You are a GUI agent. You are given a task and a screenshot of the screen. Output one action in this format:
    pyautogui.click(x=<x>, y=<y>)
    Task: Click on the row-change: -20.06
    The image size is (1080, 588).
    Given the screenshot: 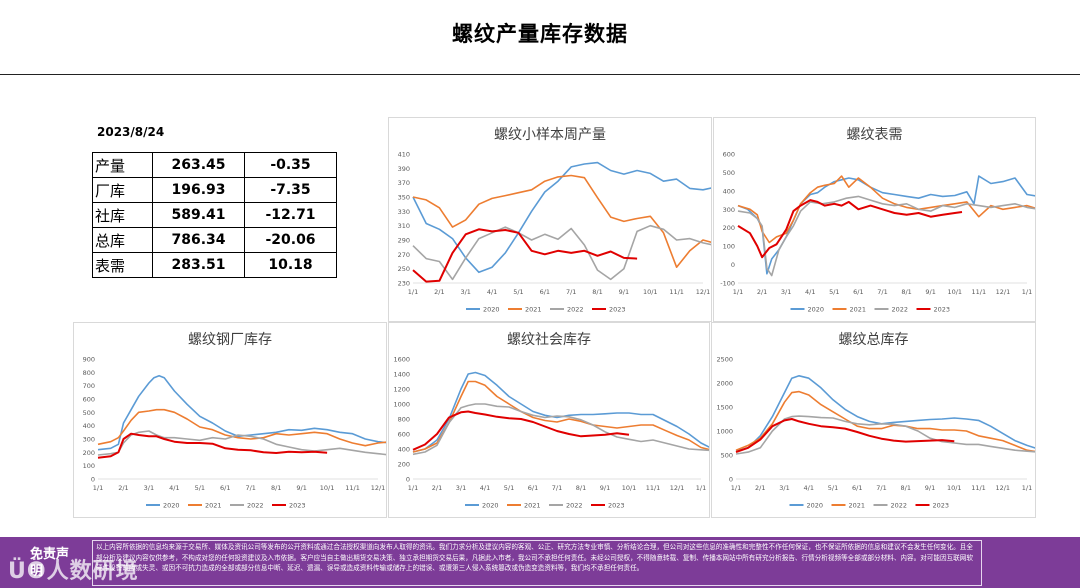 What is the action you would take?
    pyautogui.click(x=290, y=240)
    